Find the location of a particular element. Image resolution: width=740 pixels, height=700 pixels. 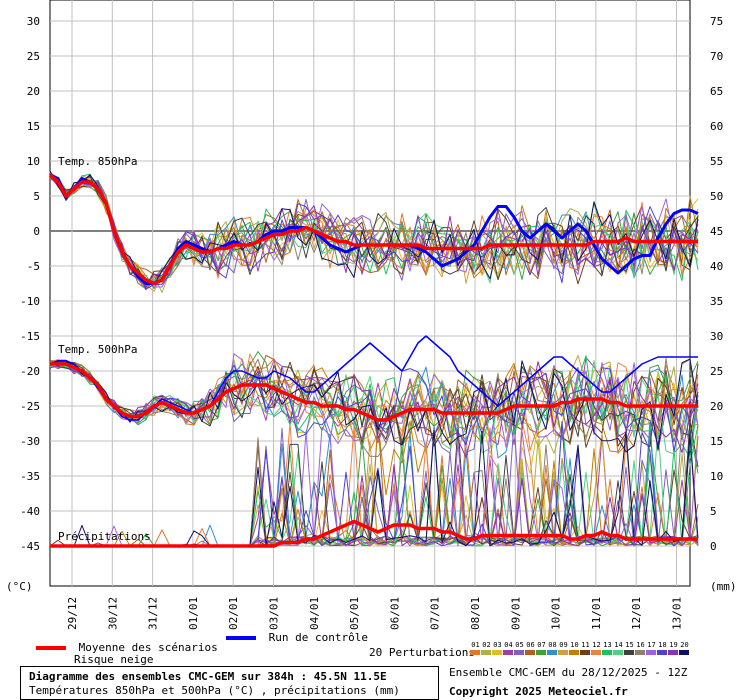

perturbation-number: 11 is located at coordinates (585, 645).